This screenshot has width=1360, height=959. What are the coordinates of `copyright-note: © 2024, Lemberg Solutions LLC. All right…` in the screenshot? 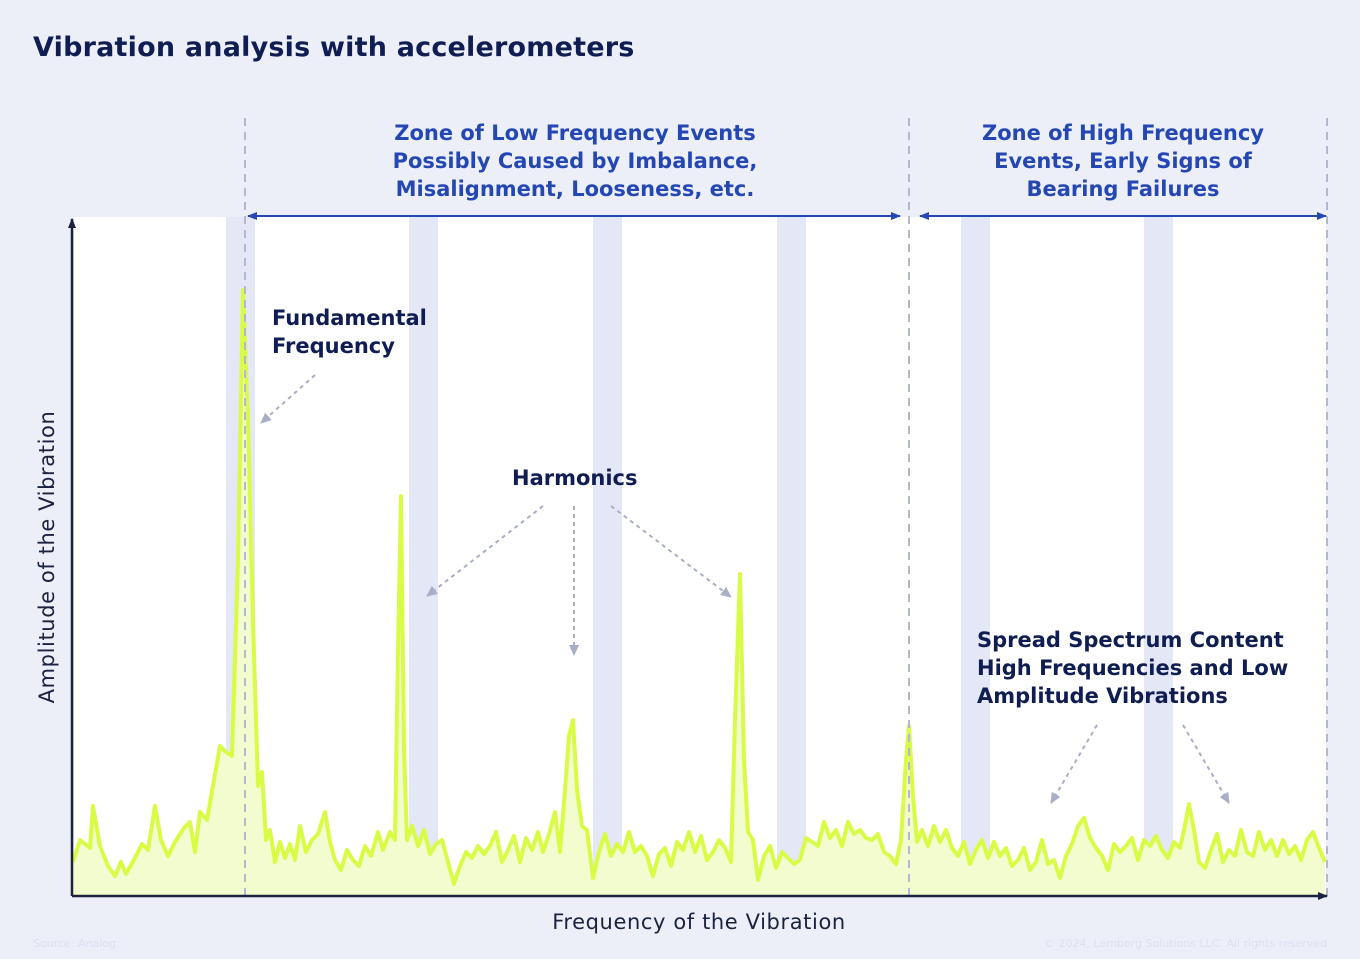 It's located at (1185, 943).